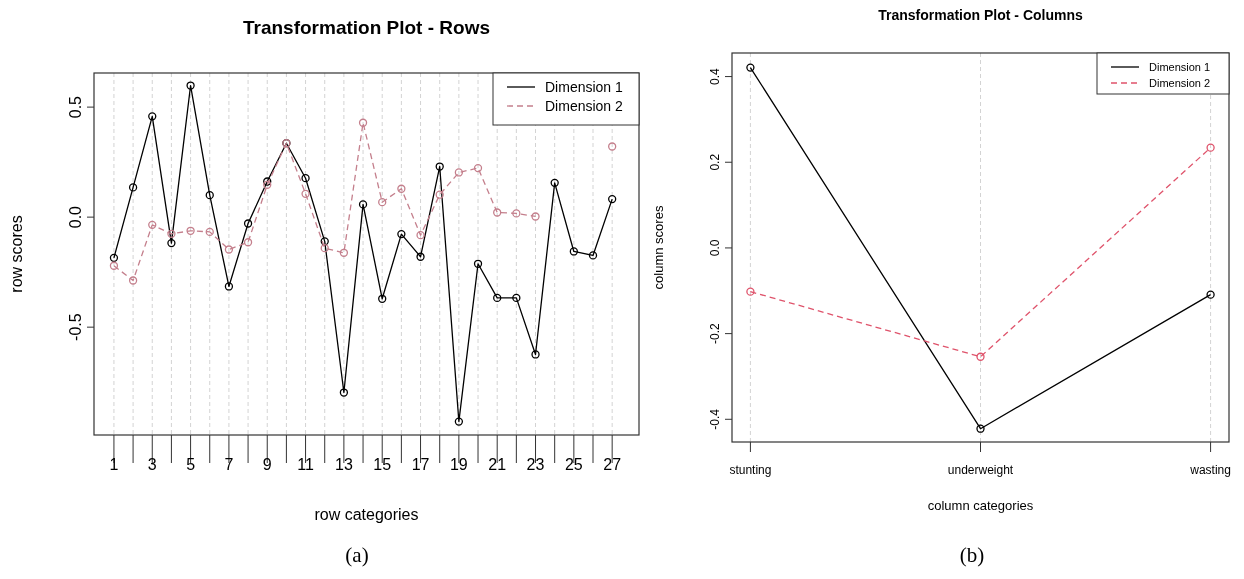 The width and height of the screenshot is (1244, 579). What do you see at coordinates (972, 555) in the screenshot?
I see `text: (b)` at bounding box center [972, 555].